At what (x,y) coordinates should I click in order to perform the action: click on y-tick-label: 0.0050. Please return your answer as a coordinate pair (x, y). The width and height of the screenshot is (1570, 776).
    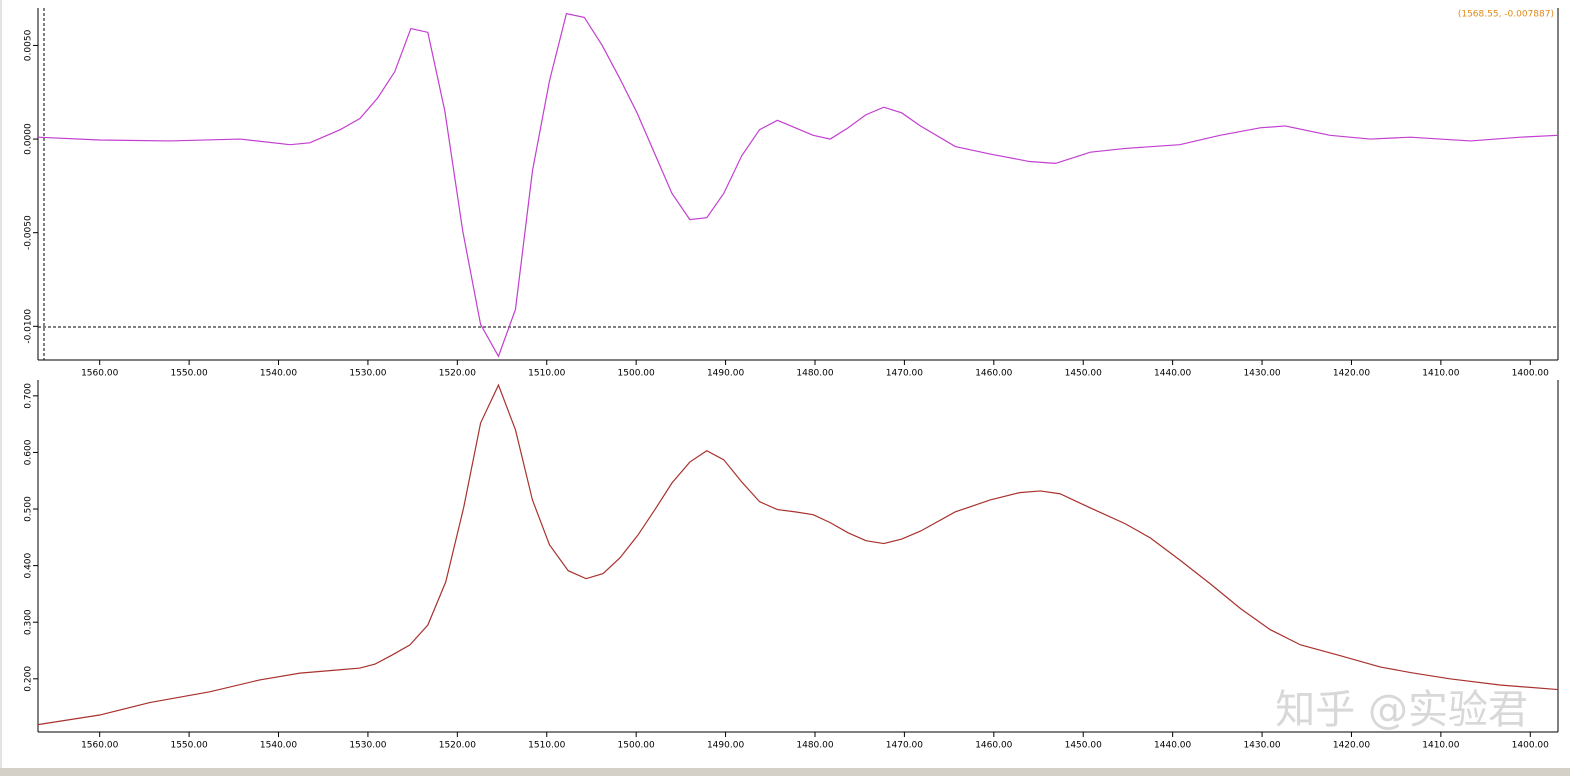
    Looking at the image, I should click on (29, 45).